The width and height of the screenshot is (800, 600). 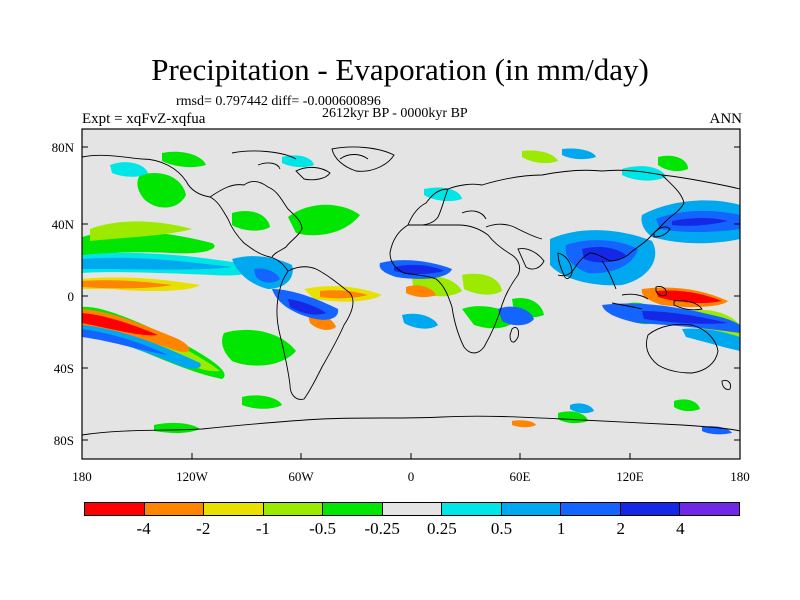 I want to click on colorbar-labels: -4 -2 -1 -0.5 -0.25 0.25 0.5 1 2 4, so click(x=412, y=529).